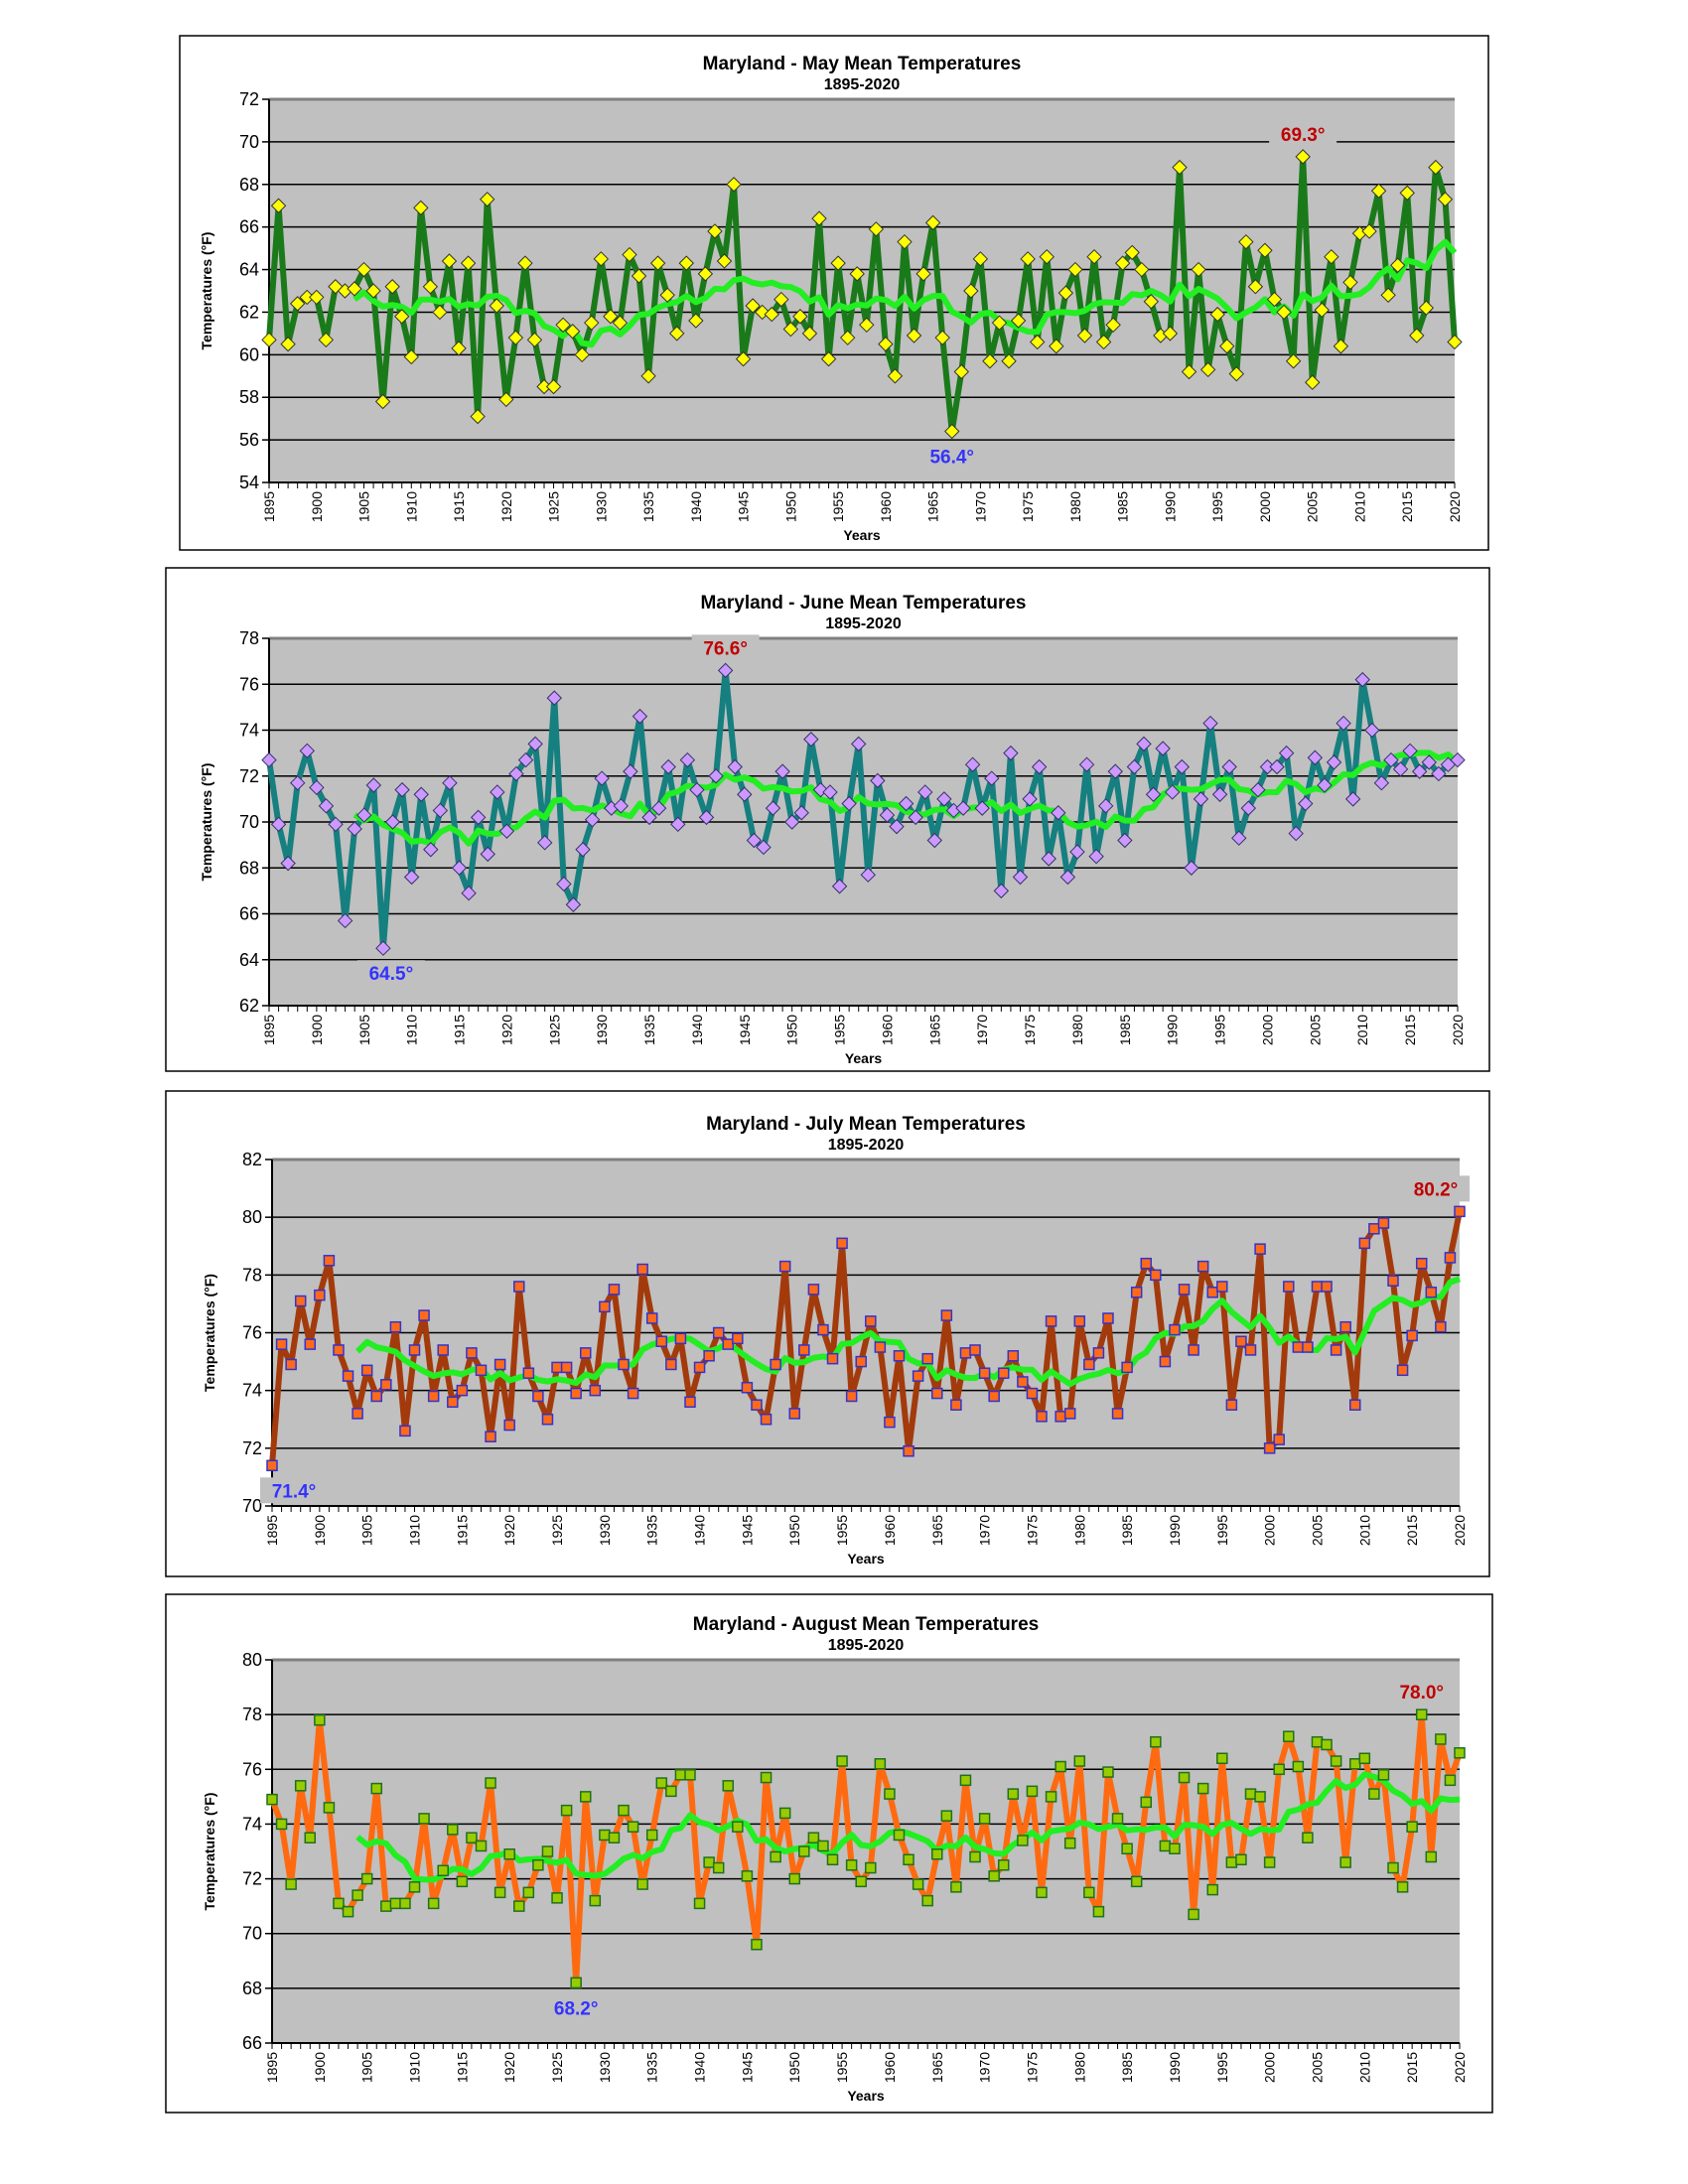 The image size is (1688, 2184). What do you see at coordinates (252, 1159) in the screenshot?
I see `y-tick-label: 82` at bounding box center [252, 1159].